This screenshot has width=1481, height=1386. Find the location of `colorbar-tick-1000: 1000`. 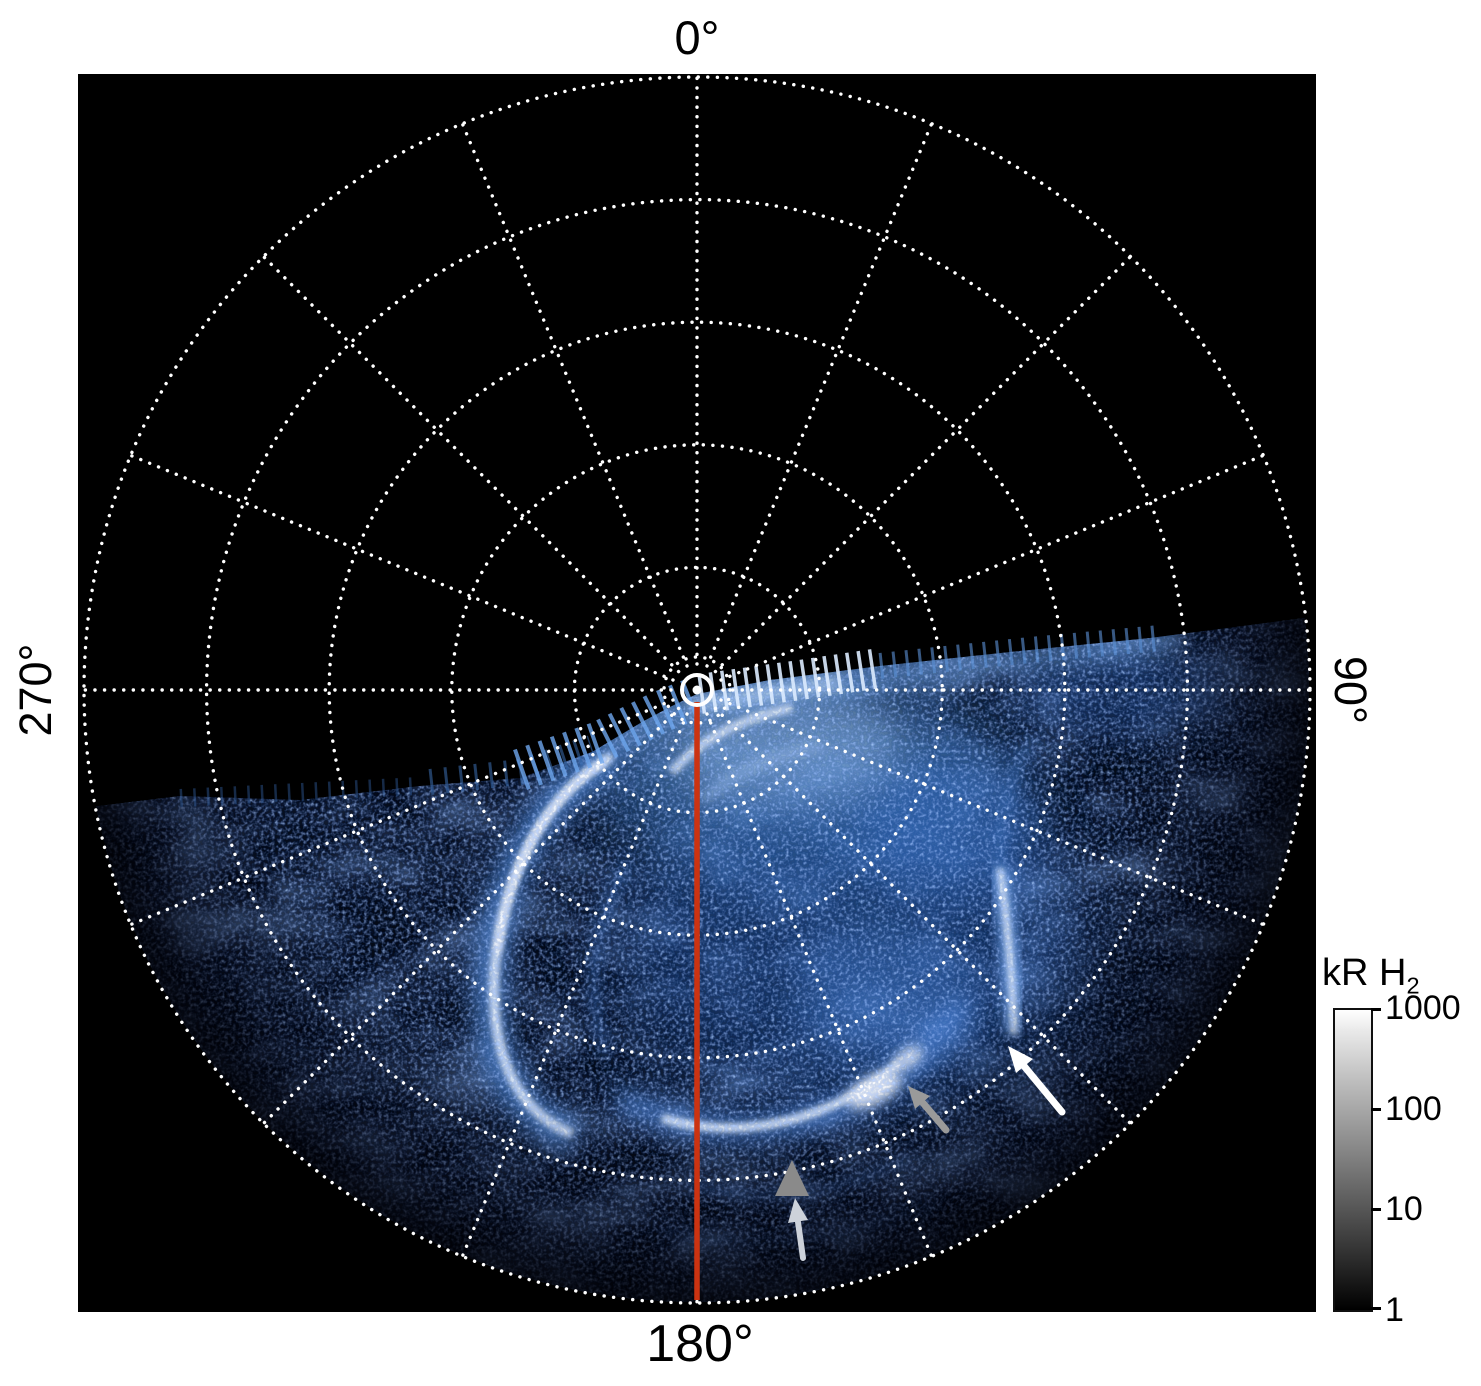

colorbar-tick-1000: 1000 is located at coordinates (1423, 1008).